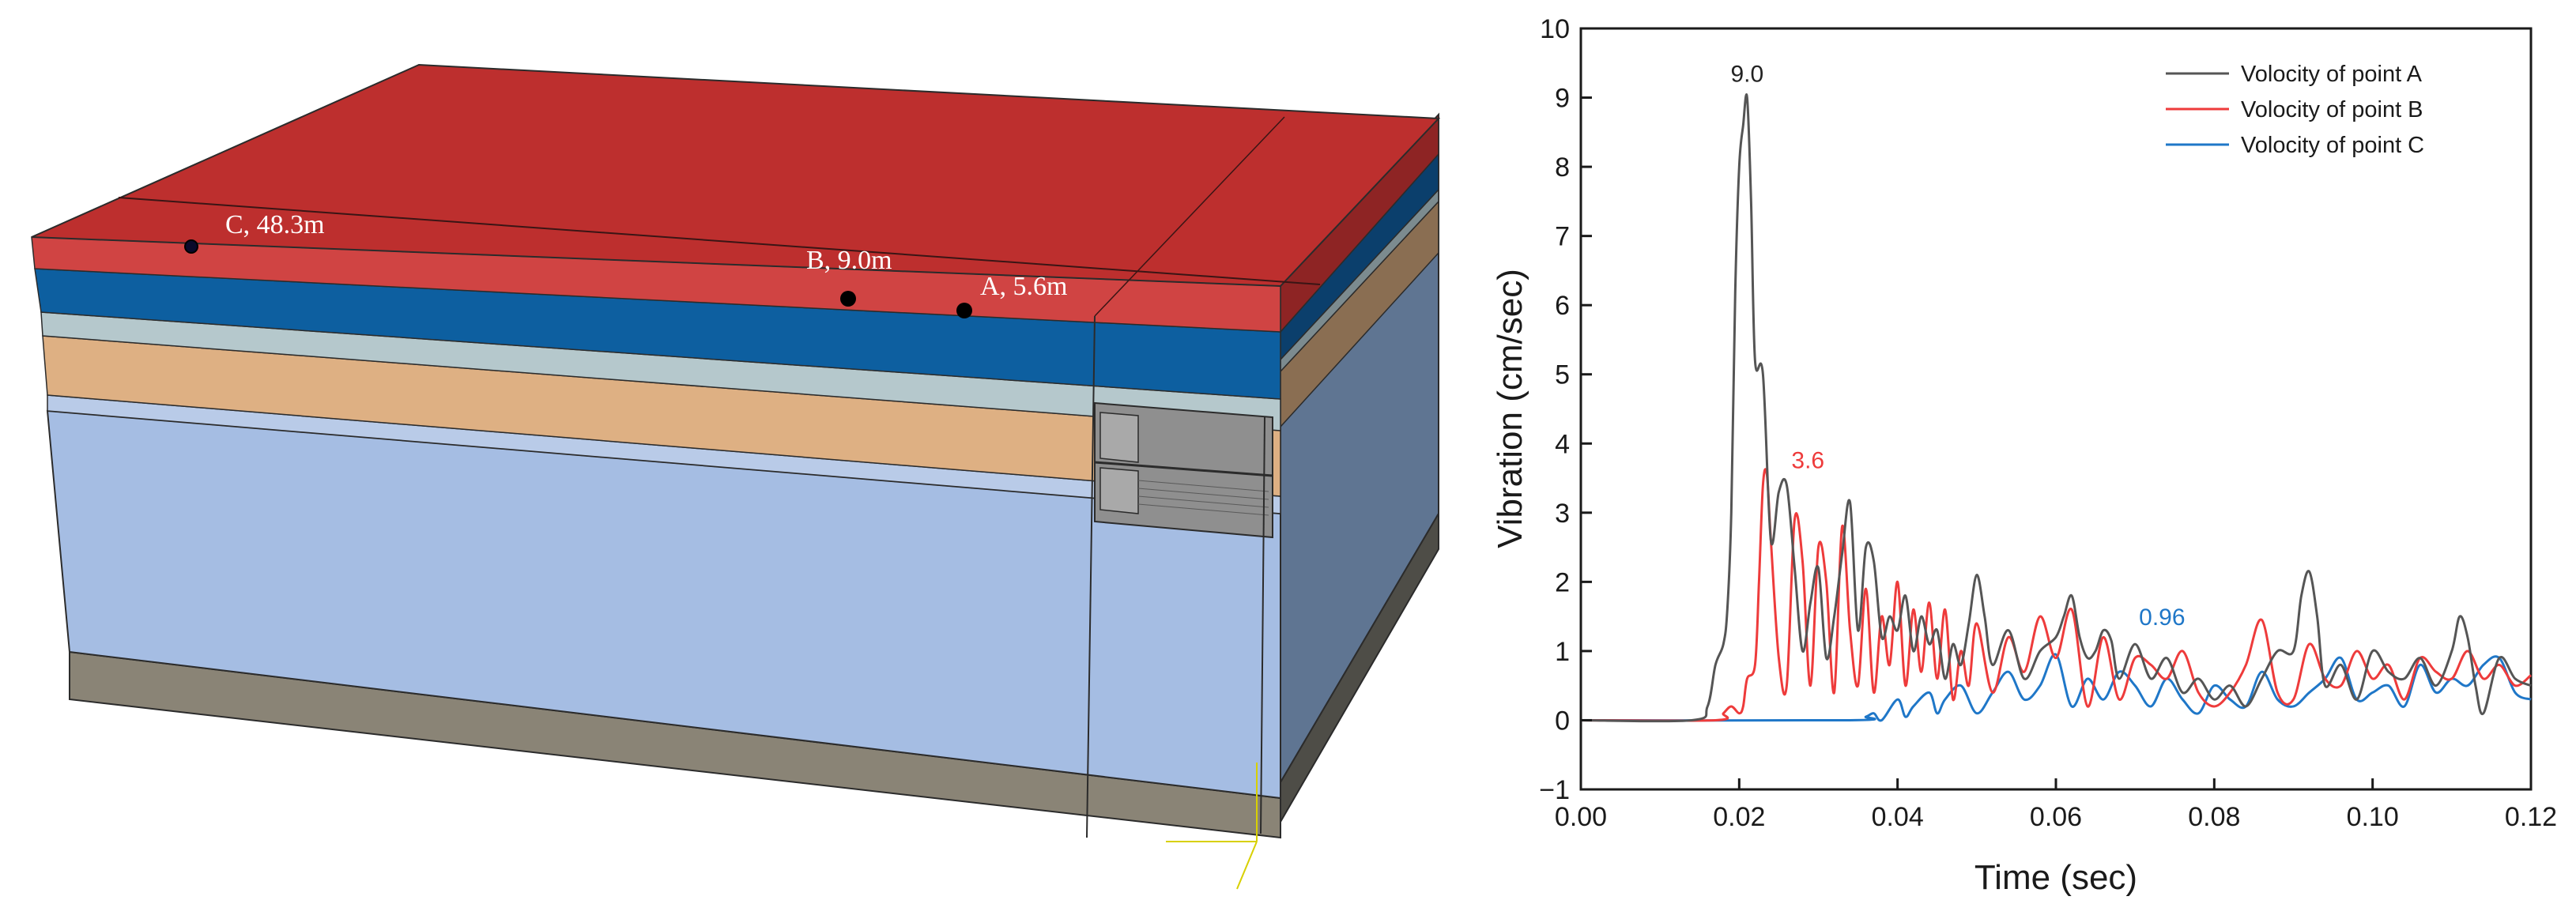 The image size is (2576, 919). What do you see at coordinates (2531, 817) in the screenshot?
I see `x-tick-label: 0.12` at bounding box center [2531, 817].